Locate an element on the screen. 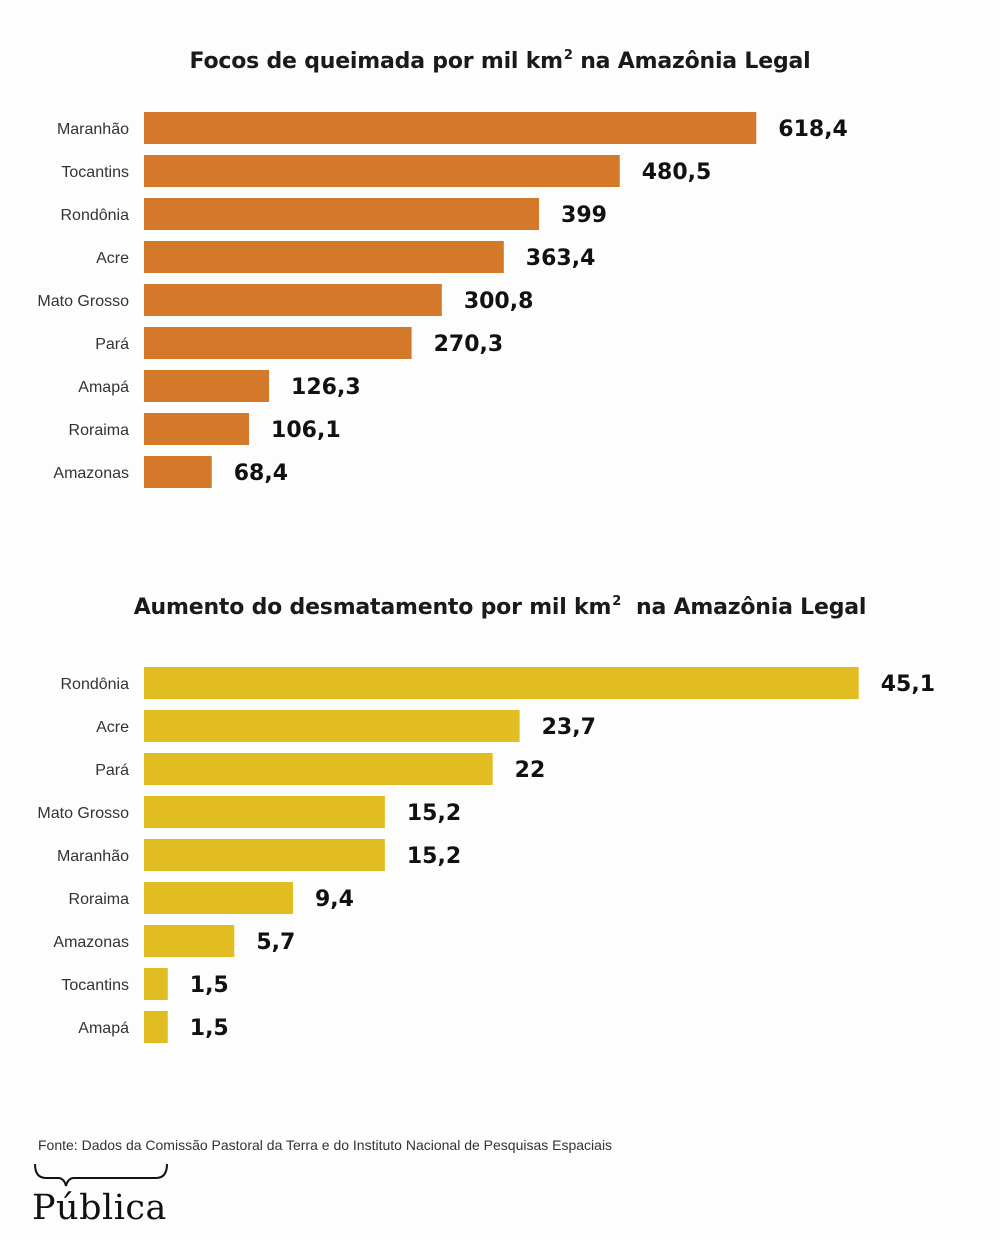 This screenshot has height=1241, width=1000. value-label: 45,1 is located at coordinates (908, 684).